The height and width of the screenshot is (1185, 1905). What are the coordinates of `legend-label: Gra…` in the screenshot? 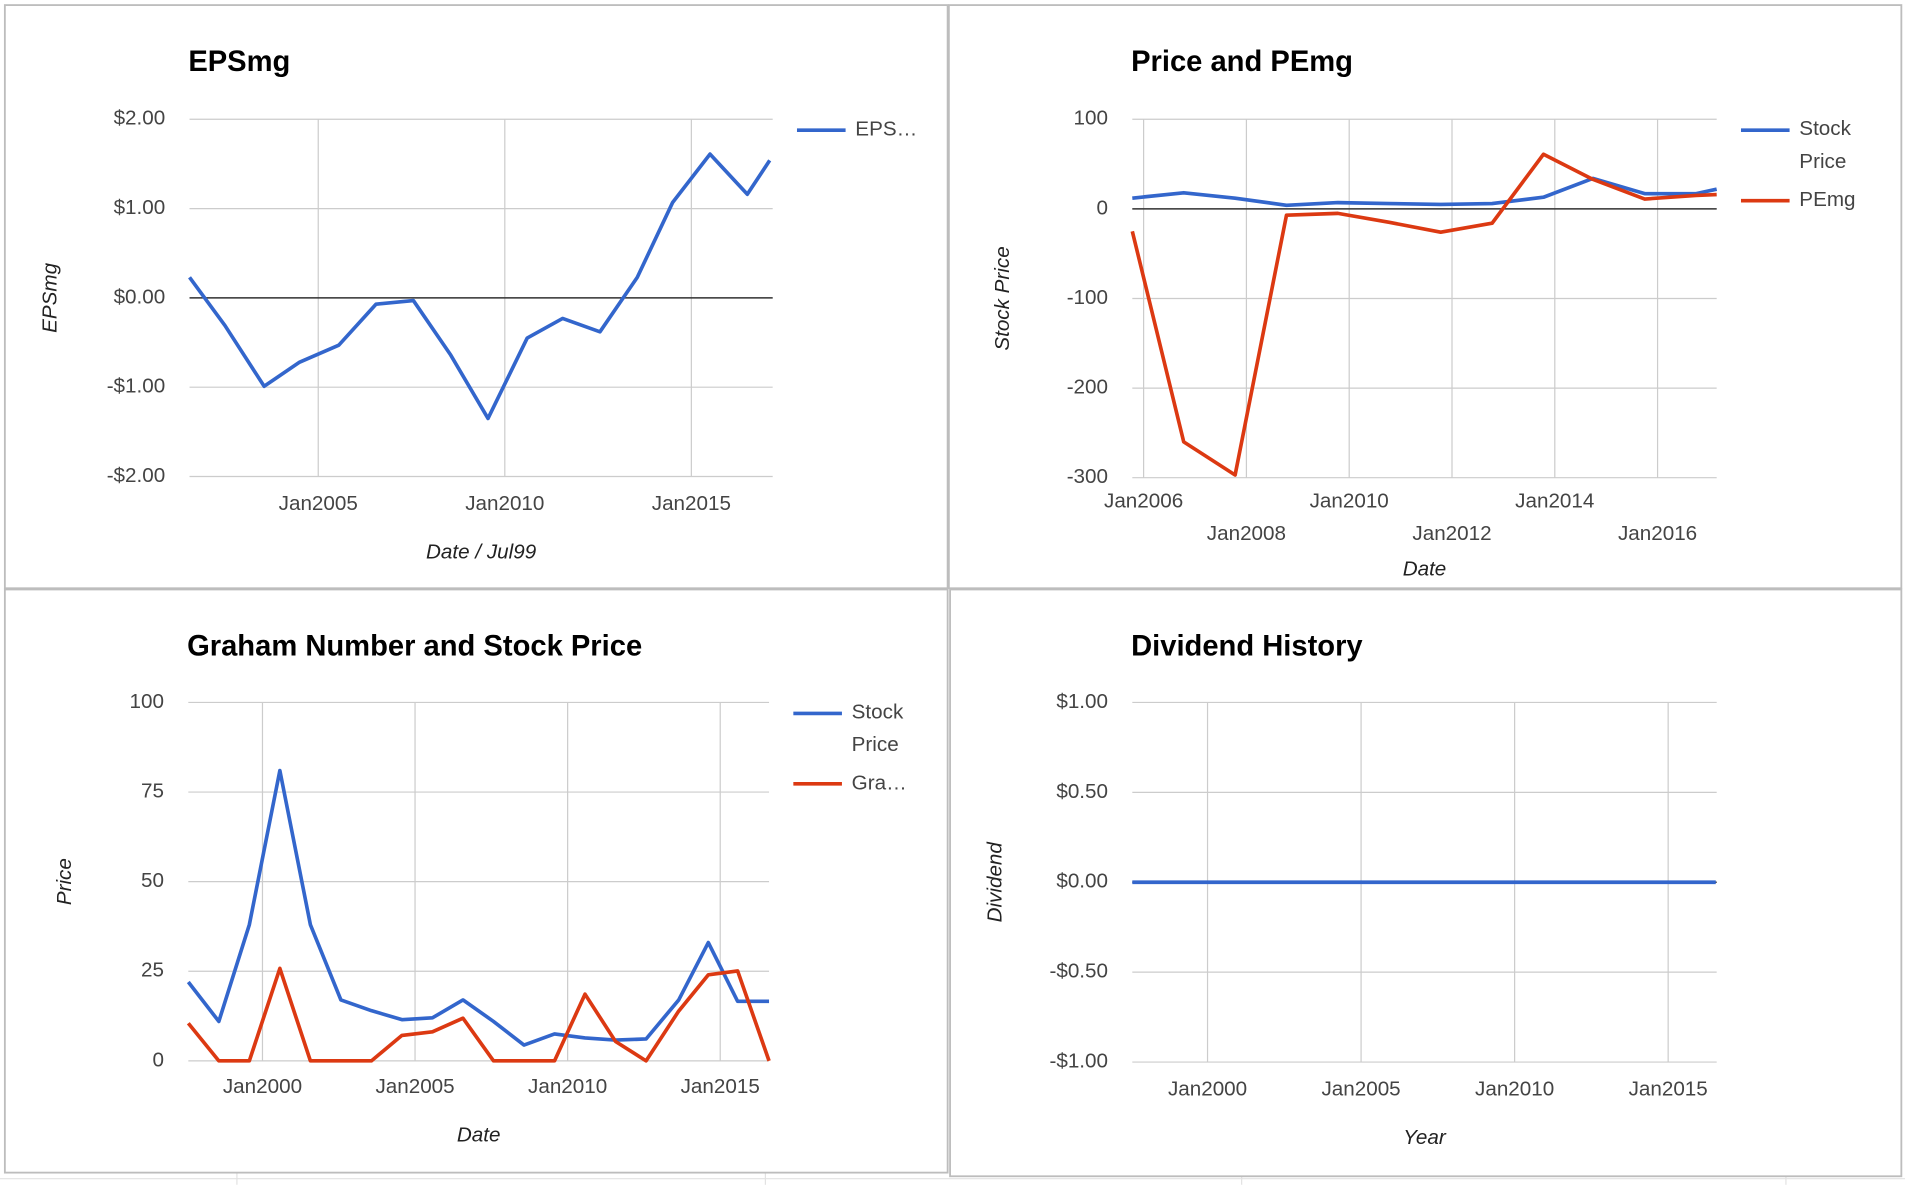 It's located at (879, 782).